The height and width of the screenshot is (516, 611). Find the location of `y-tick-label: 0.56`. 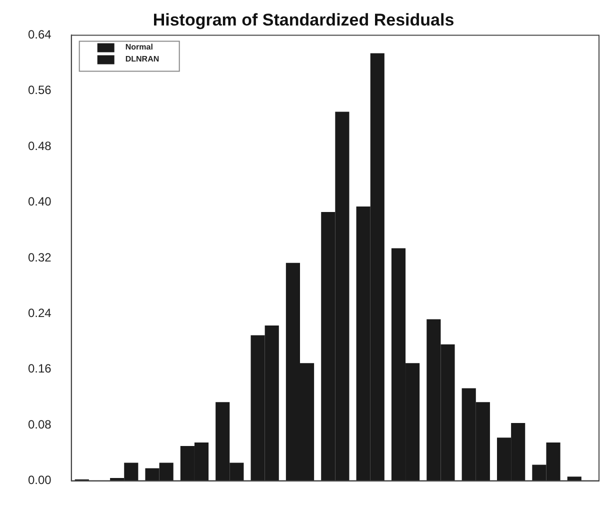

y-tick-label: 0.56 is located at coordinates (40, 90).